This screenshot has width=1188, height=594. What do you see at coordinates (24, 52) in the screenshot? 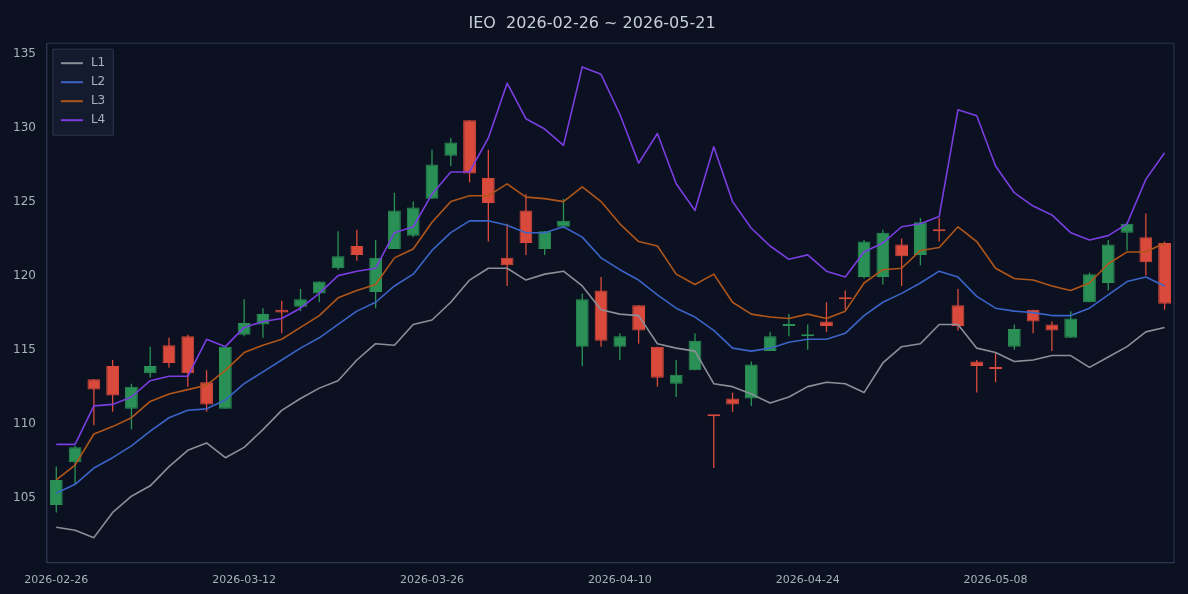
I see `y-tick-label: 135` at bounding box center [24, 52].